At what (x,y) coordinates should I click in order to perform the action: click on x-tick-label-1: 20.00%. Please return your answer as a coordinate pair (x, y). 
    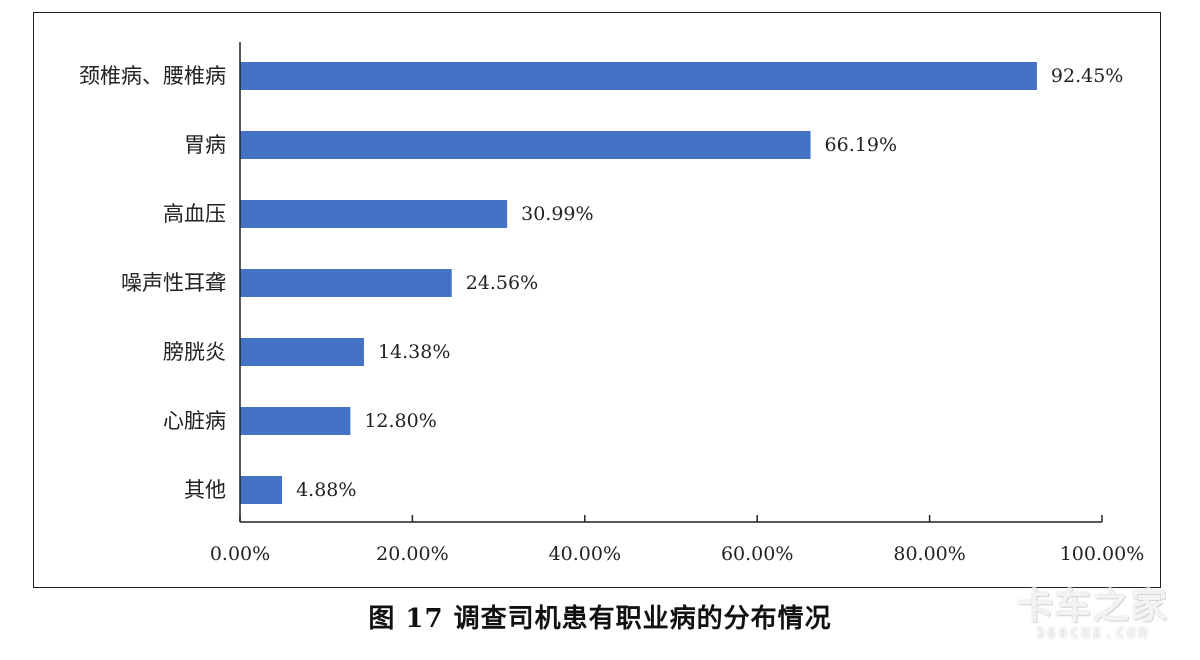
    Looking at the image, I should click on (412, 554).